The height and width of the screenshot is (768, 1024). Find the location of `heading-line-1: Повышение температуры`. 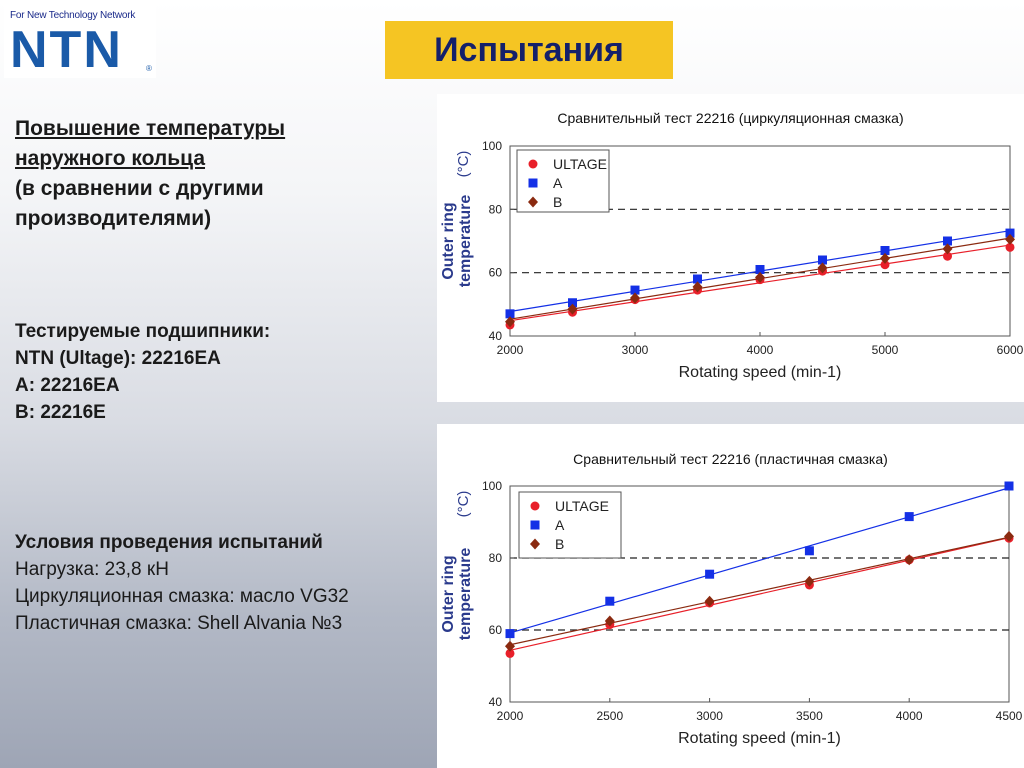

heading-line-1: Повышение температуры is located at coordinates (150, 128).